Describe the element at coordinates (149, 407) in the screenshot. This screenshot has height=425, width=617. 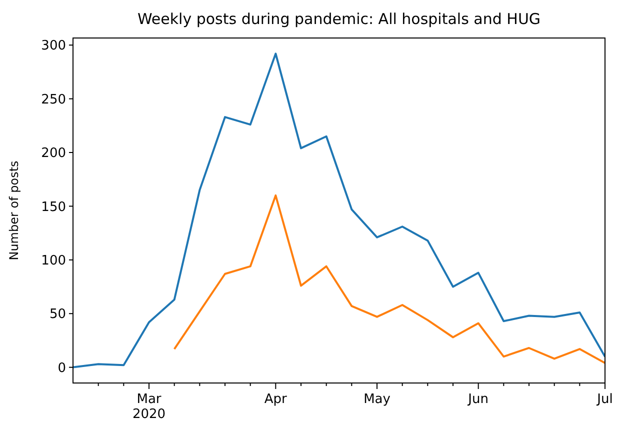
I see `x-tick-label: Mar 2020` at that location.